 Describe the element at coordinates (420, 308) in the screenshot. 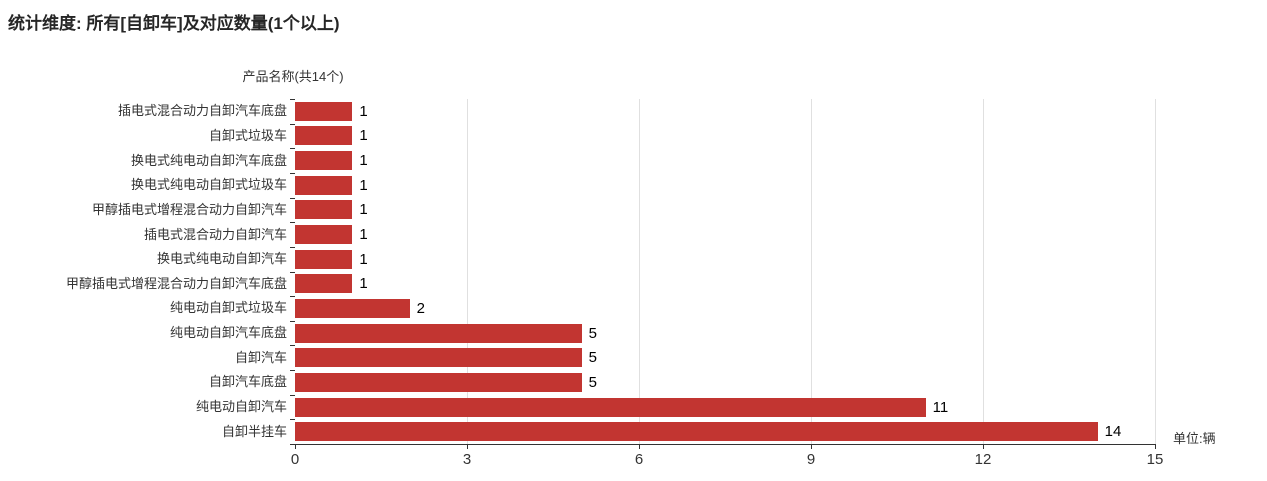

I see `bar-value-label: 2` at that location.